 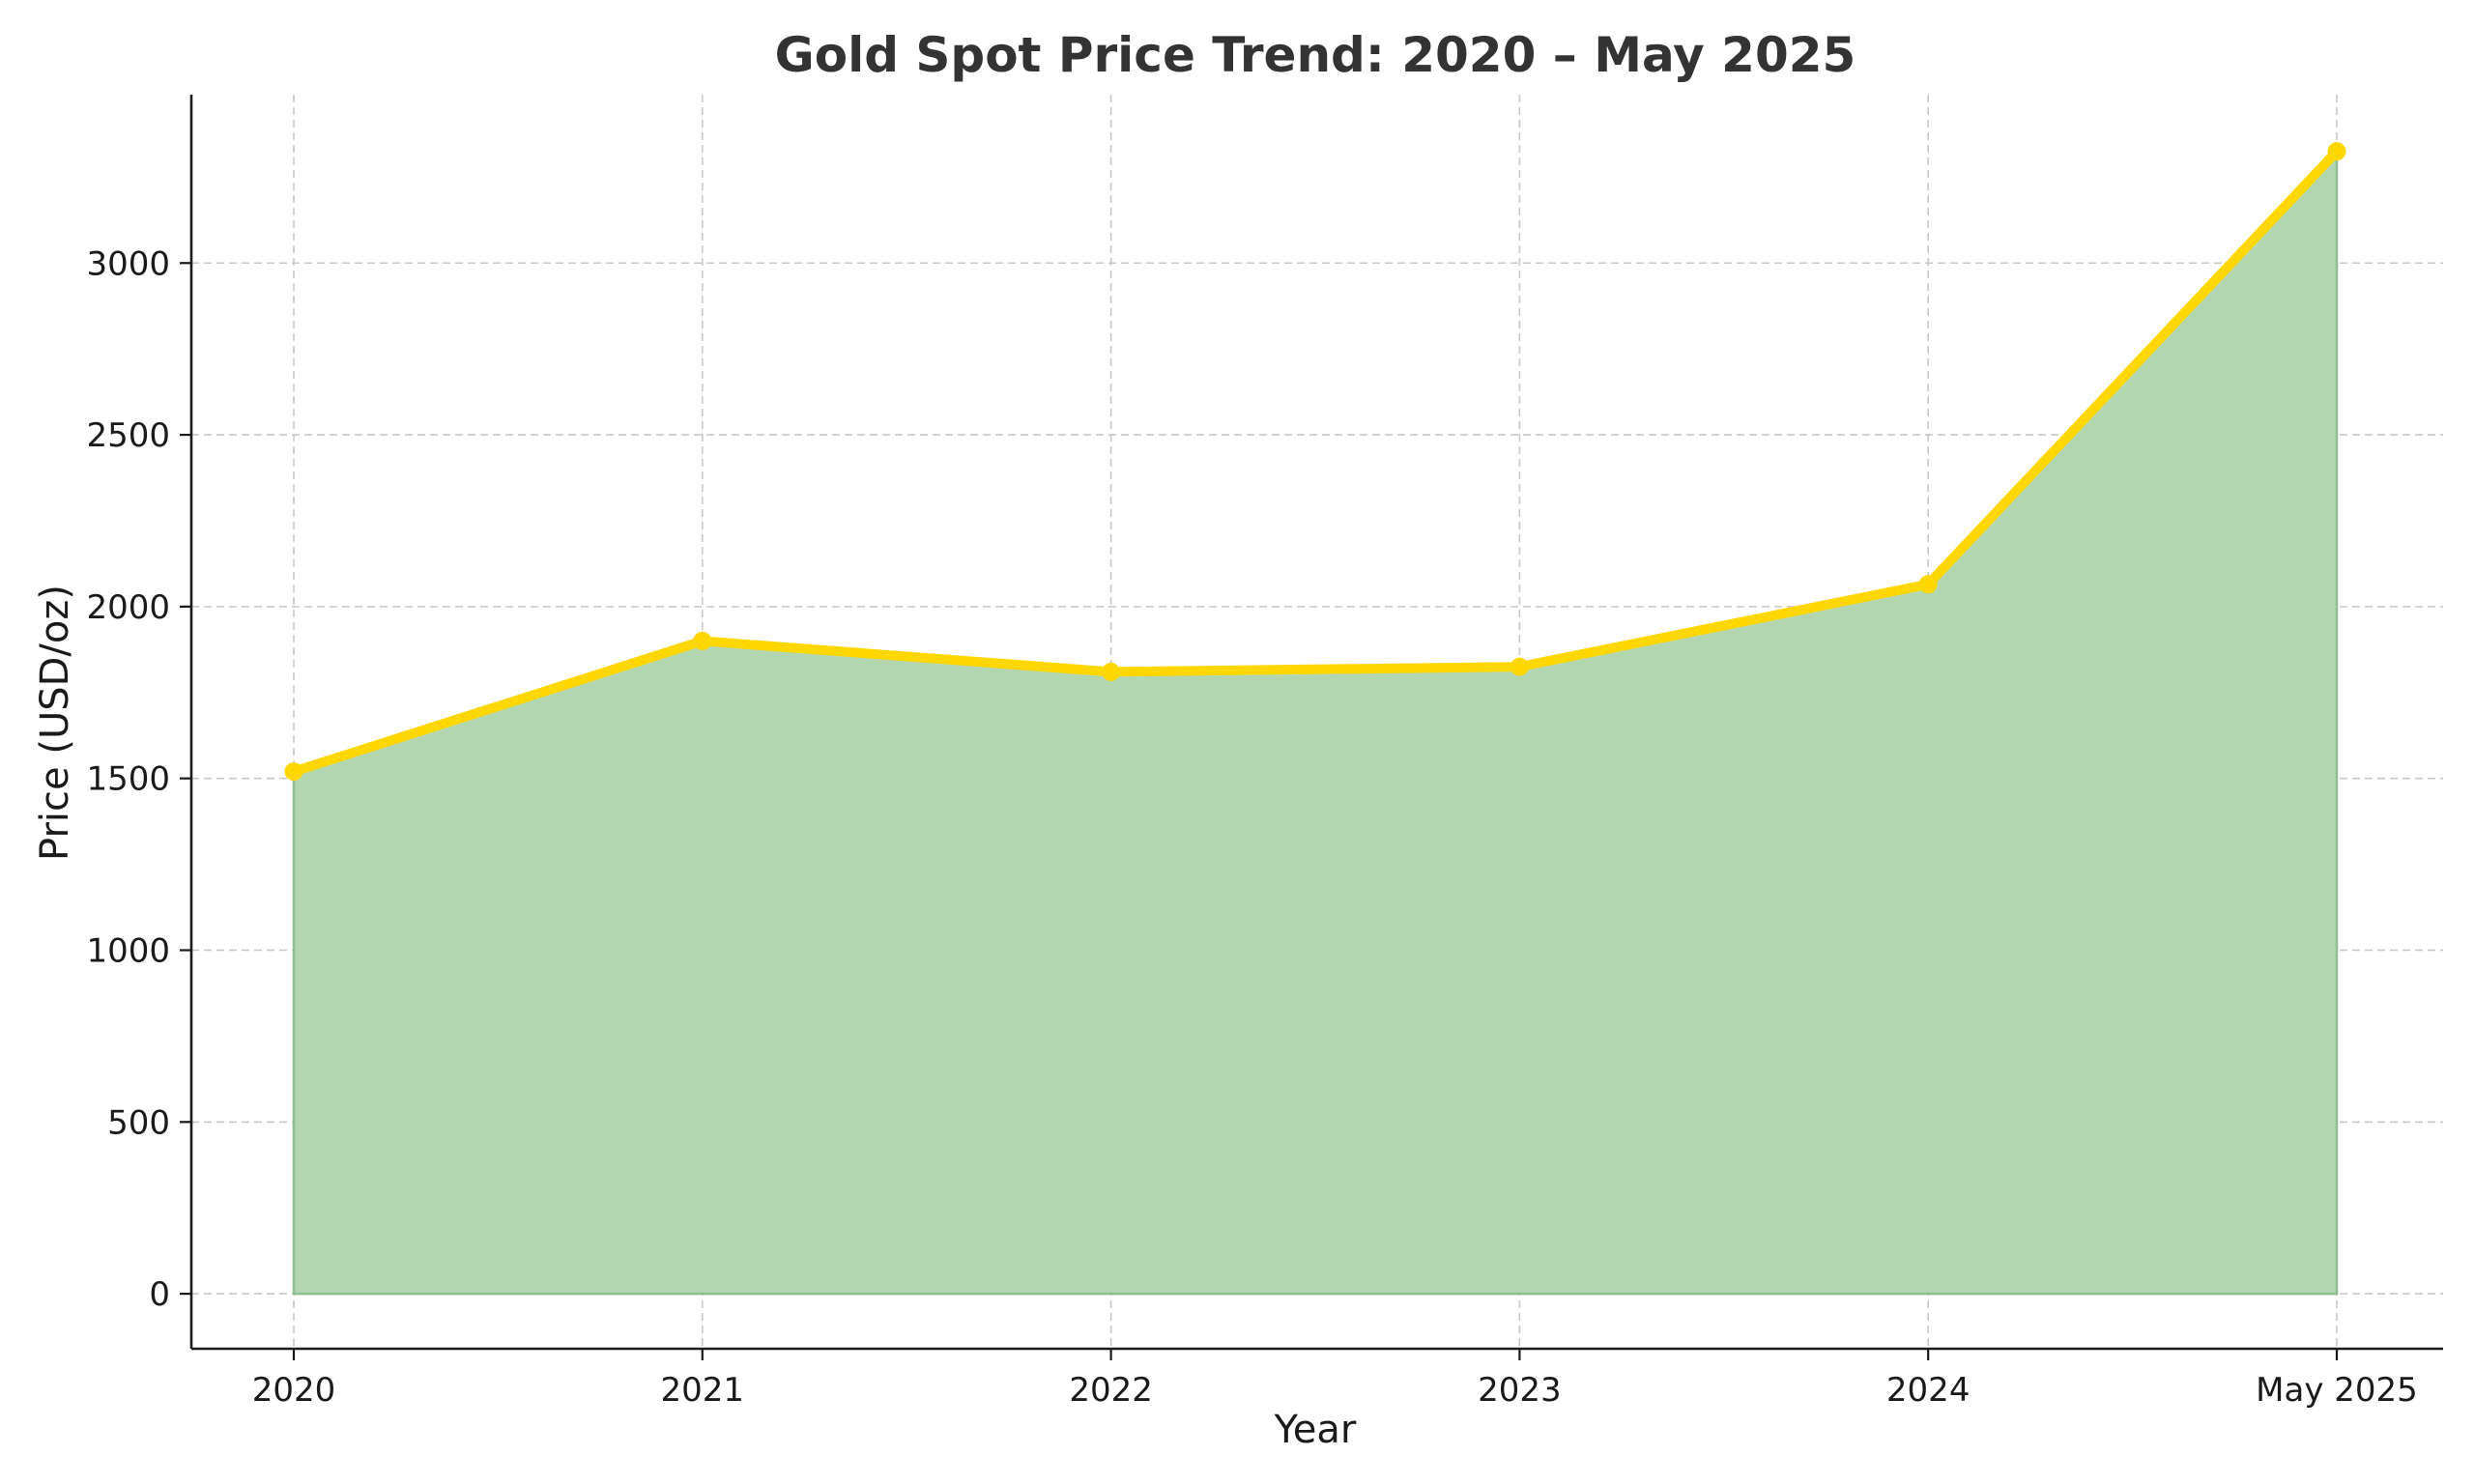 I want to click on y-tick-label: 1000, so click(x=128, y=951).